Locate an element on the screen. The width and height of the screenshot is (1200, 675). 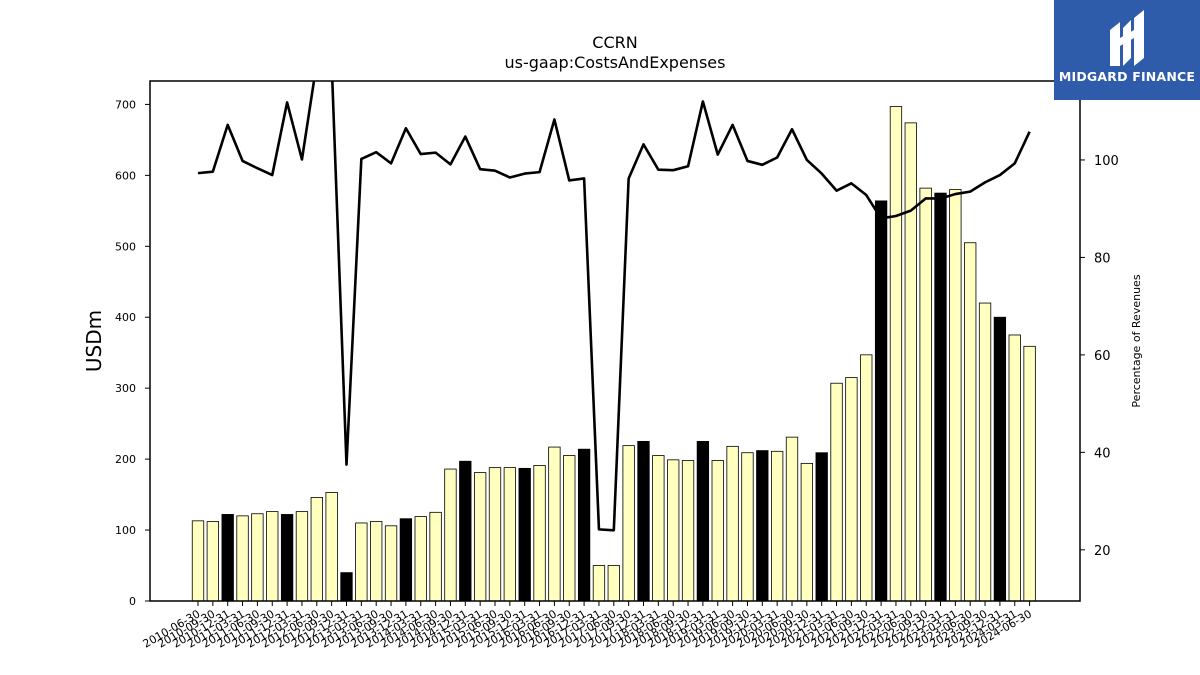
brand-logo: MIDGARD FINANCE is located at coordinates (1127, 50).